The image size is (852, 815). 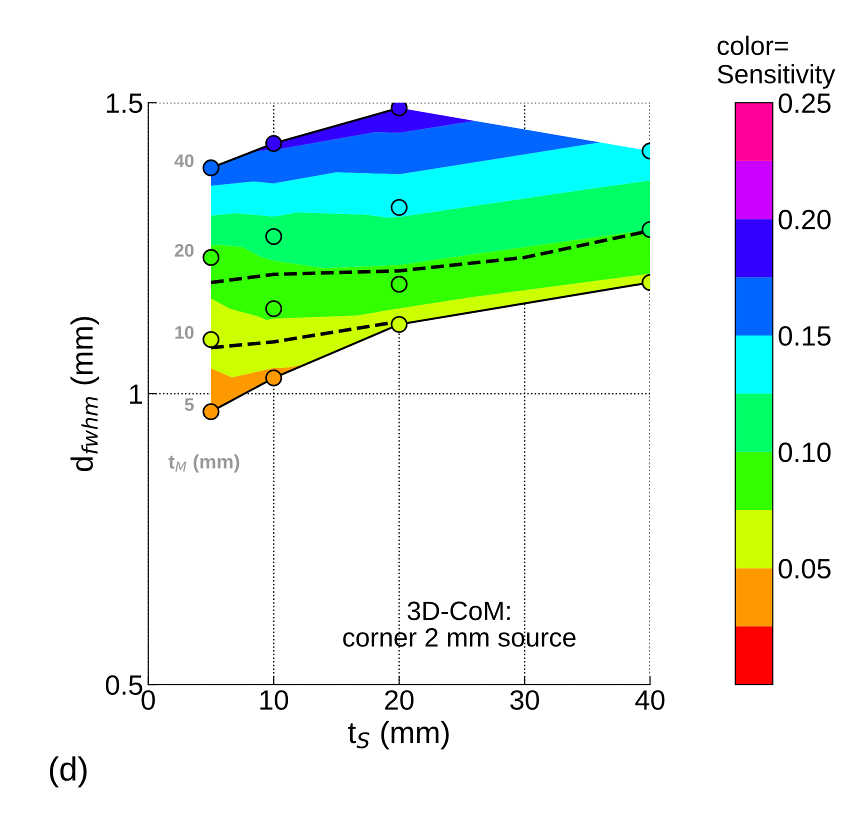 What do you see at coordinates (399, 700) in the screenshot?
I see `x-tick-label: 20` at bounding box center [399, 700].